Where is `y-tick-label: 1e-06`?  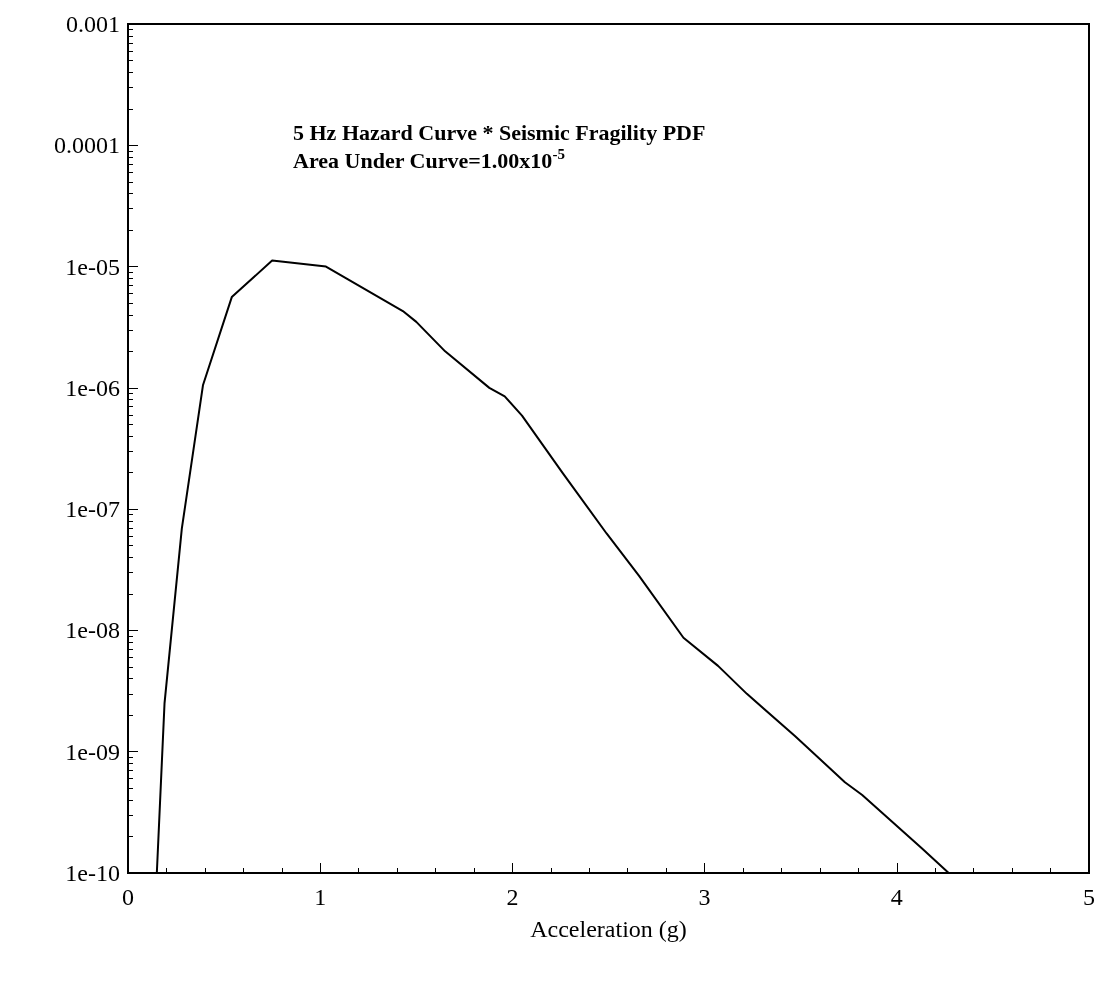
y-tick-label: 1e-06 is located at coordinates (92, 387).